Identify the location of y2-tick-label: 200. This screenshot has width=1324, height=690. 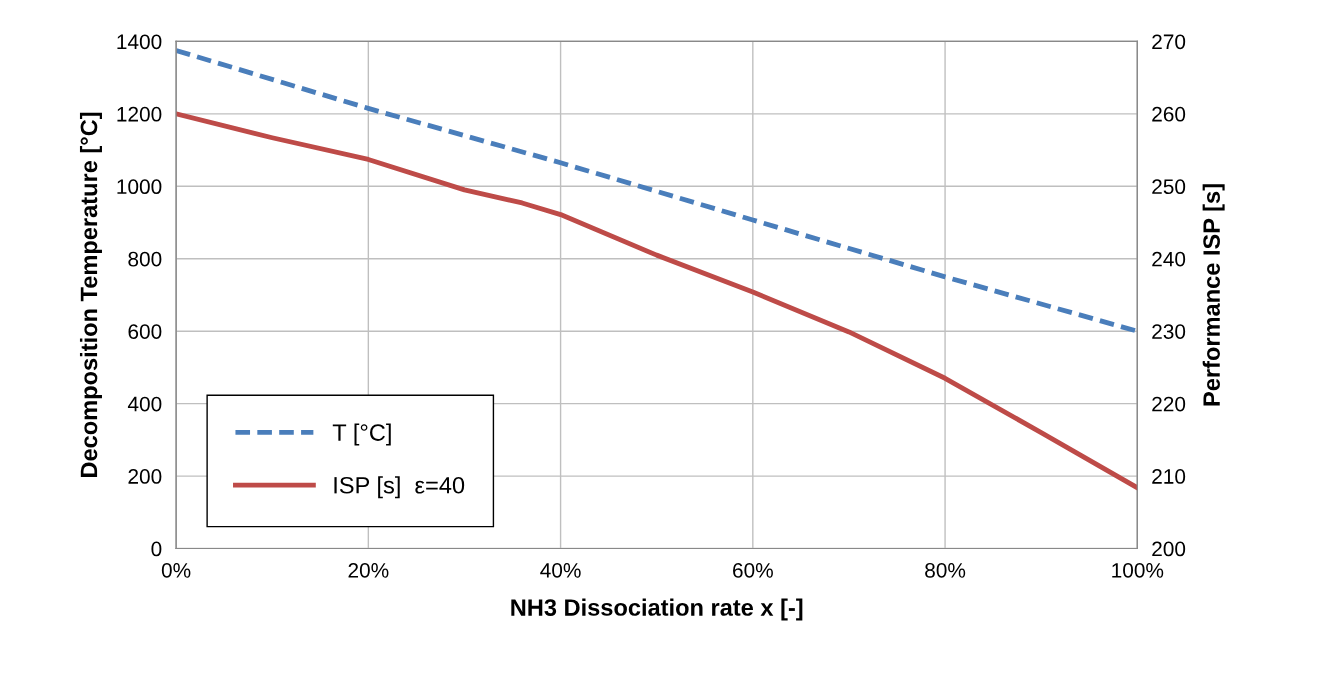
(1169, 549).